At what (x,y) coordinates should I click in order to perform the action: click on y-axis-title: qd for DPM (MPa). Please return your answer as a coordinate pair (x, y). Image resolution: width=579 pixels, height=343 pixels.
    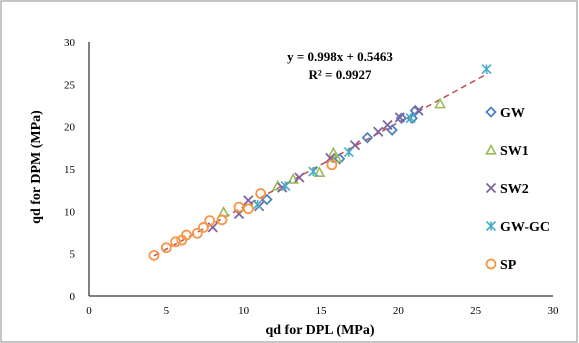
    Looking at the image, I should click on (36, 167).